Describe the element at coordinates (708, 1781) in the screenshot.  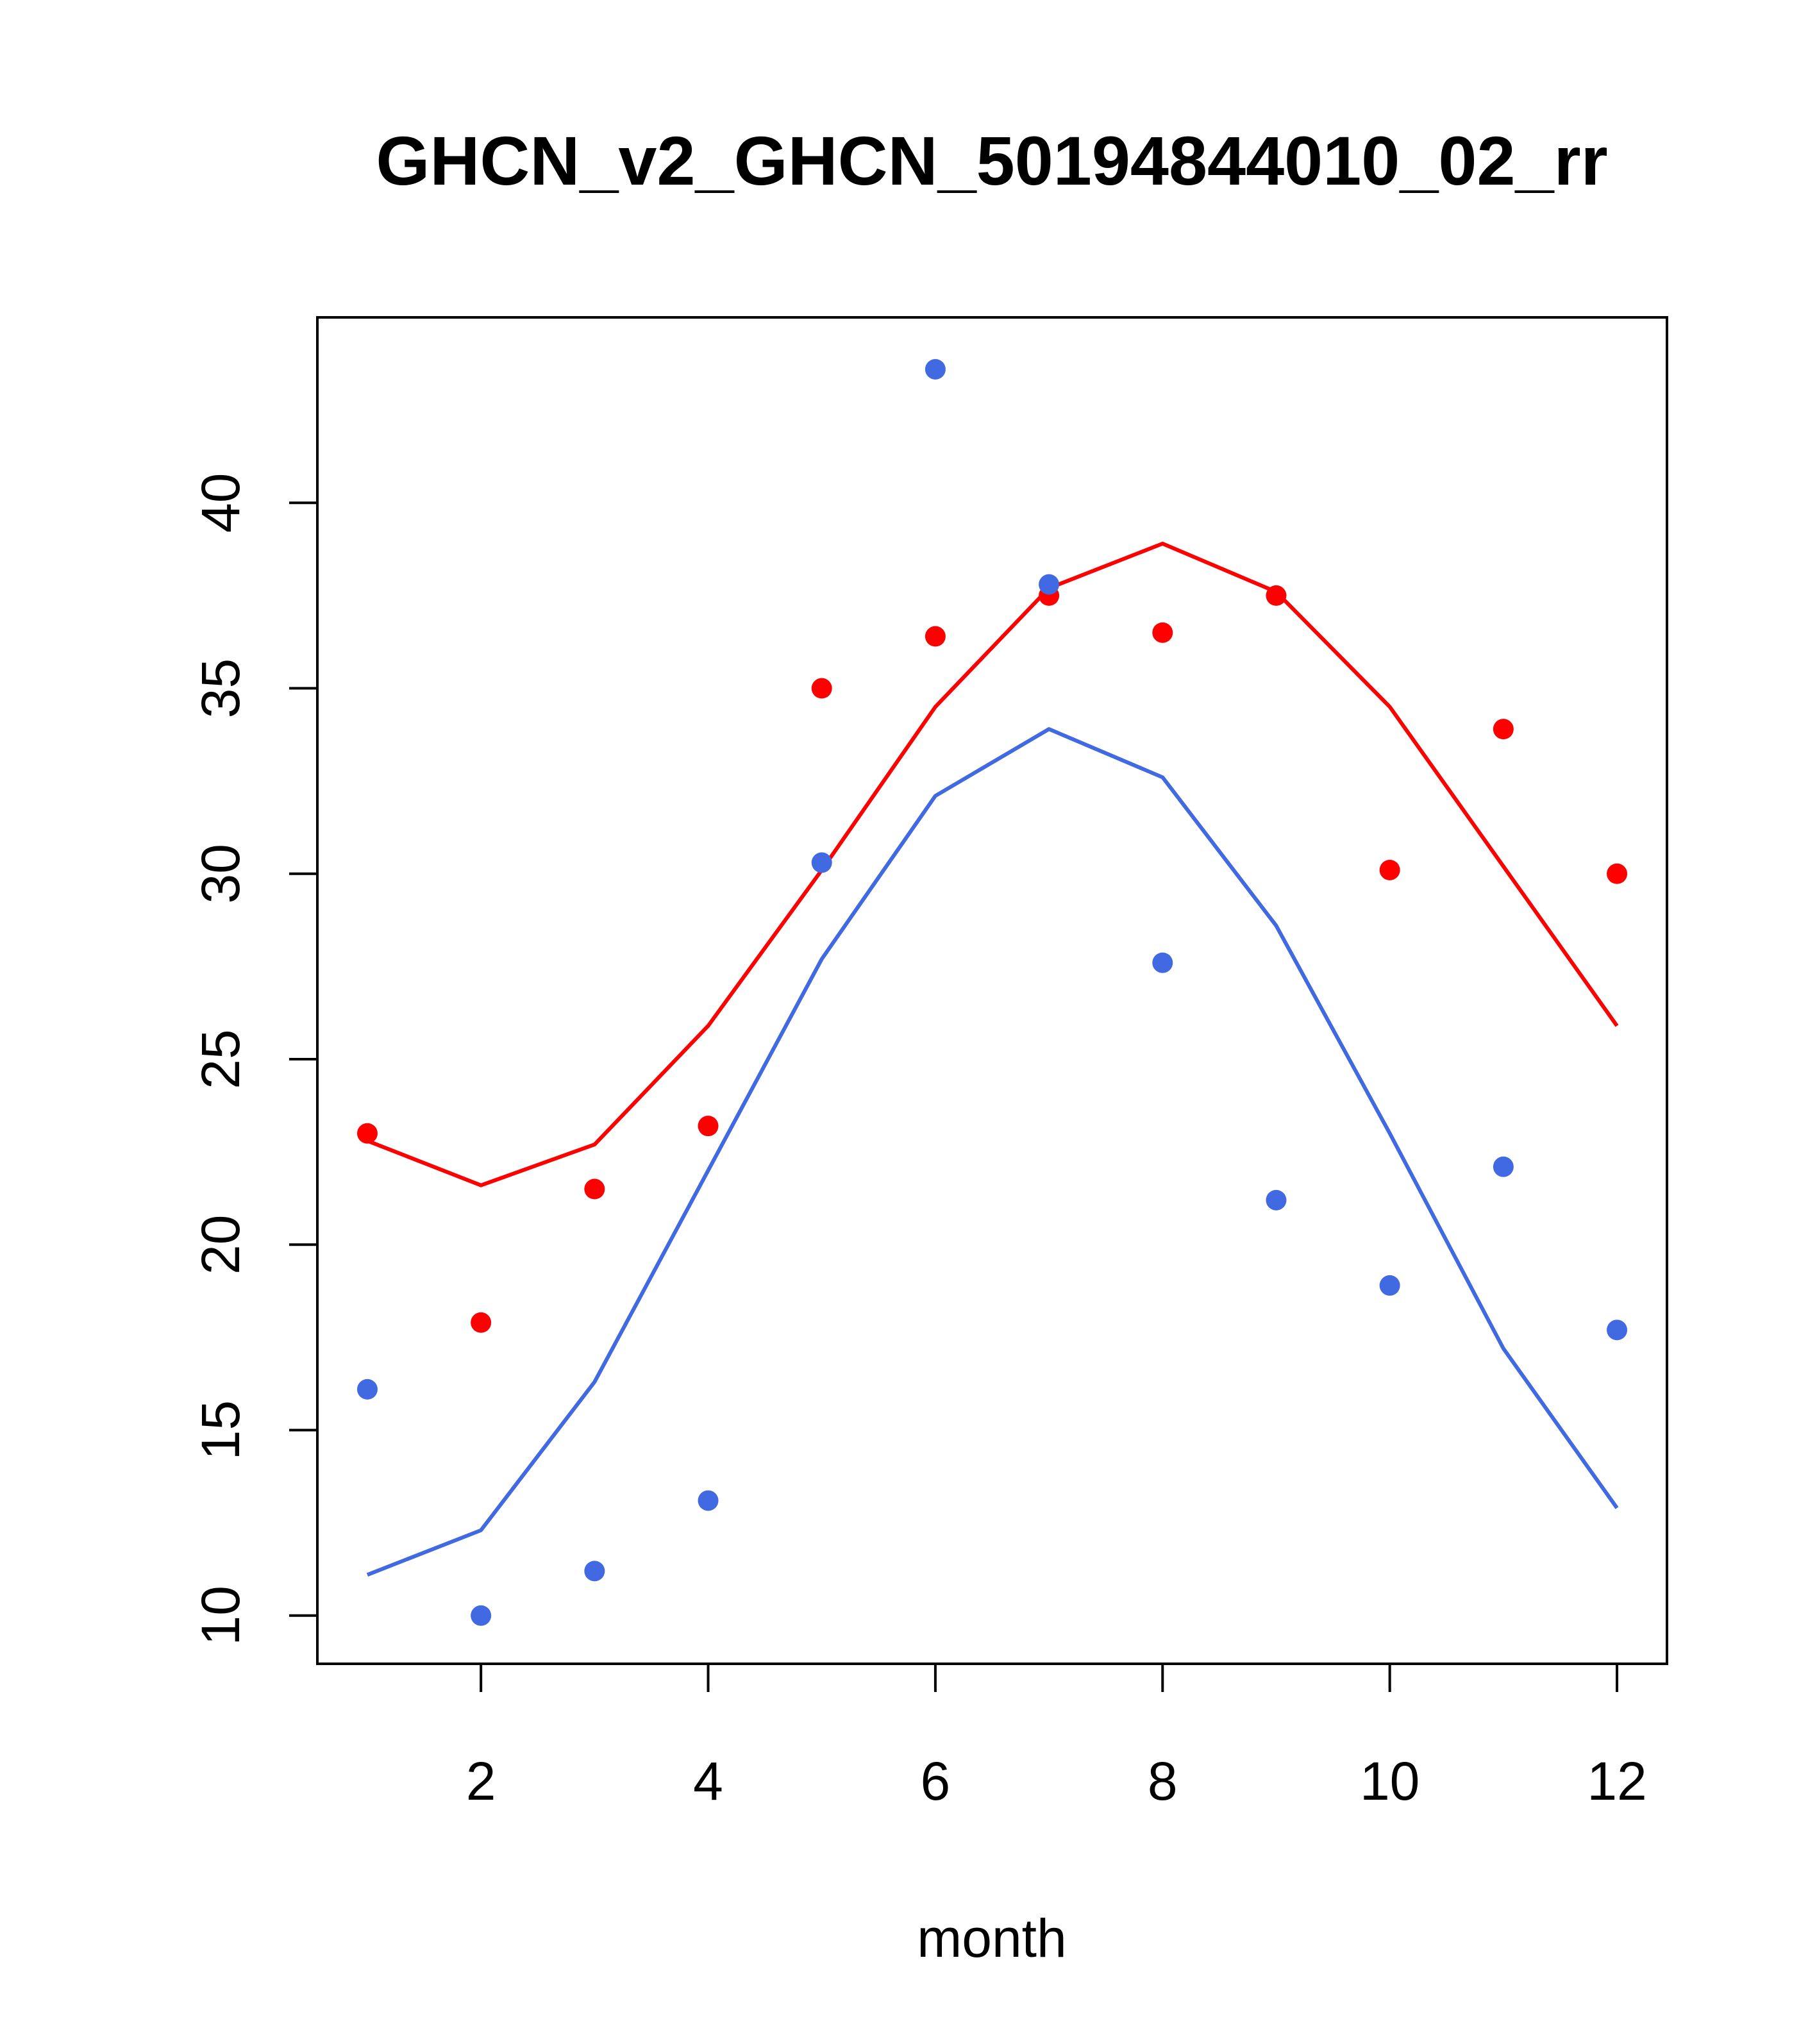
I see `x-tick-label: 4` at that location.